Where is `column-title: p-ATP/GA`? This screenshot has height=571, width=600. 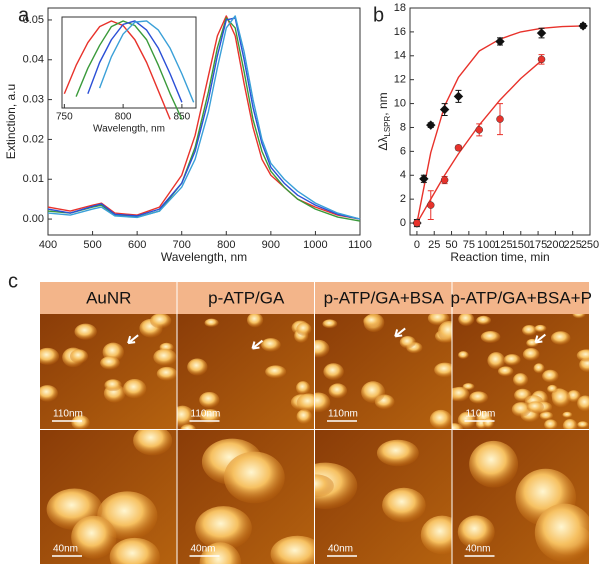 column-title: p-ATP/GA is located at coordinates (246, 297).